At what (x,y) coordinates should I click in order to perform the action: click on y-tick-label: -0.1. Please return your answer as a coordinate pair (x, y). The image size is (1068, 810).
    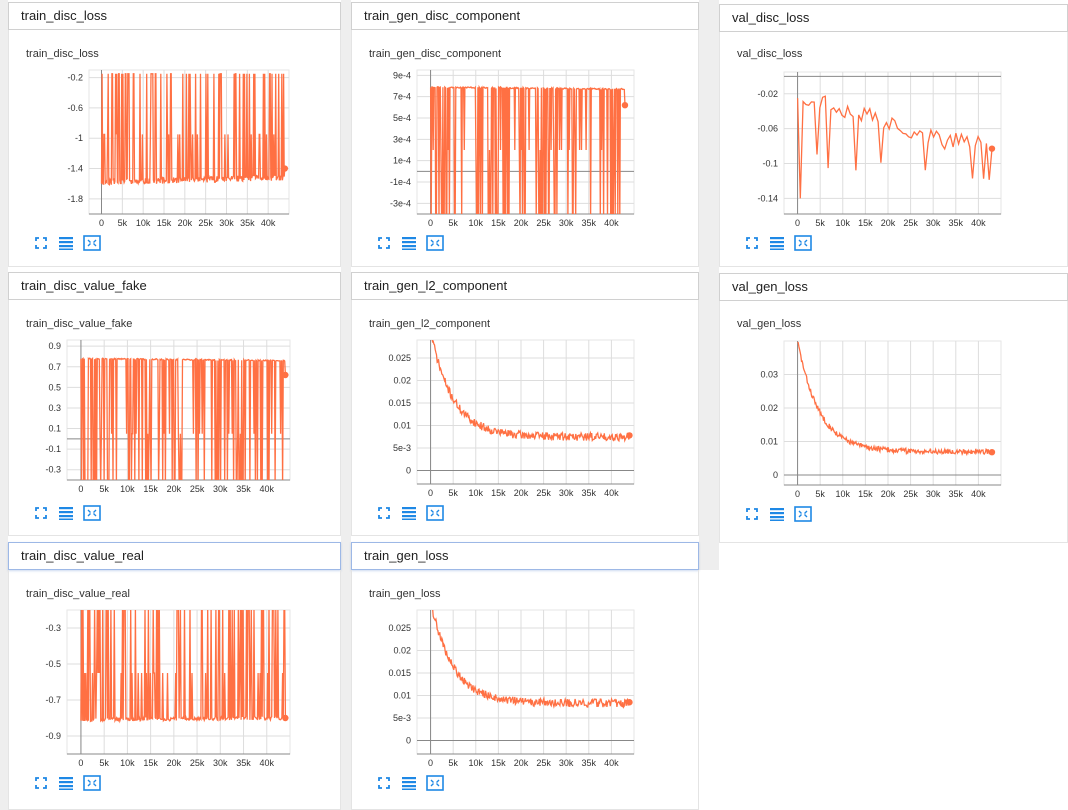
    Looking at the image, I should click on (770, 163).